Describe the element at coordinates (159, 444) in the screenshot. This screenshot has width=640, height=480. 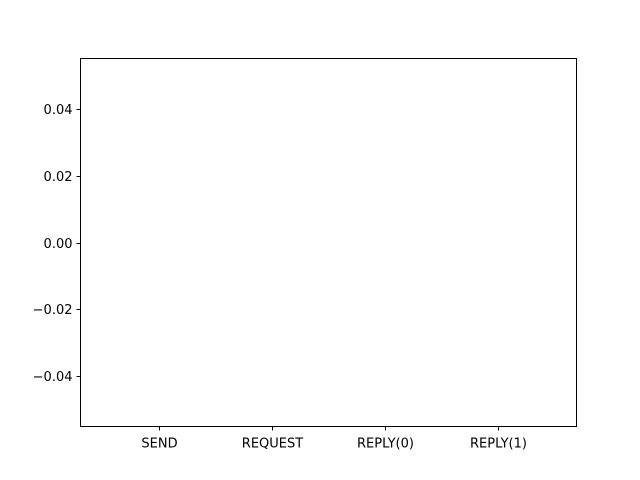
I see `x-tick-label: SEND` at that location.